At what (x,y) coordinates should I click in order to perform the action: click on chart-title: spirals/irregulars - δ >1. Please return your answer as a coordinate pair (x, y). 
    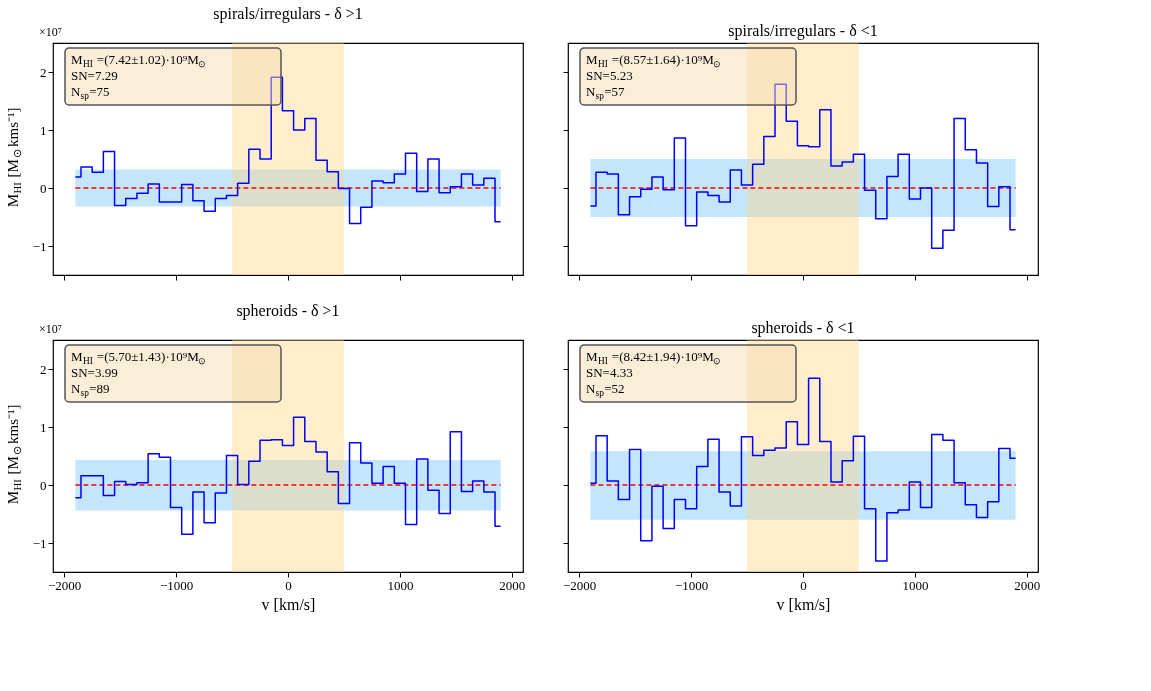
    Looking at the image, I should click on (288, 14).